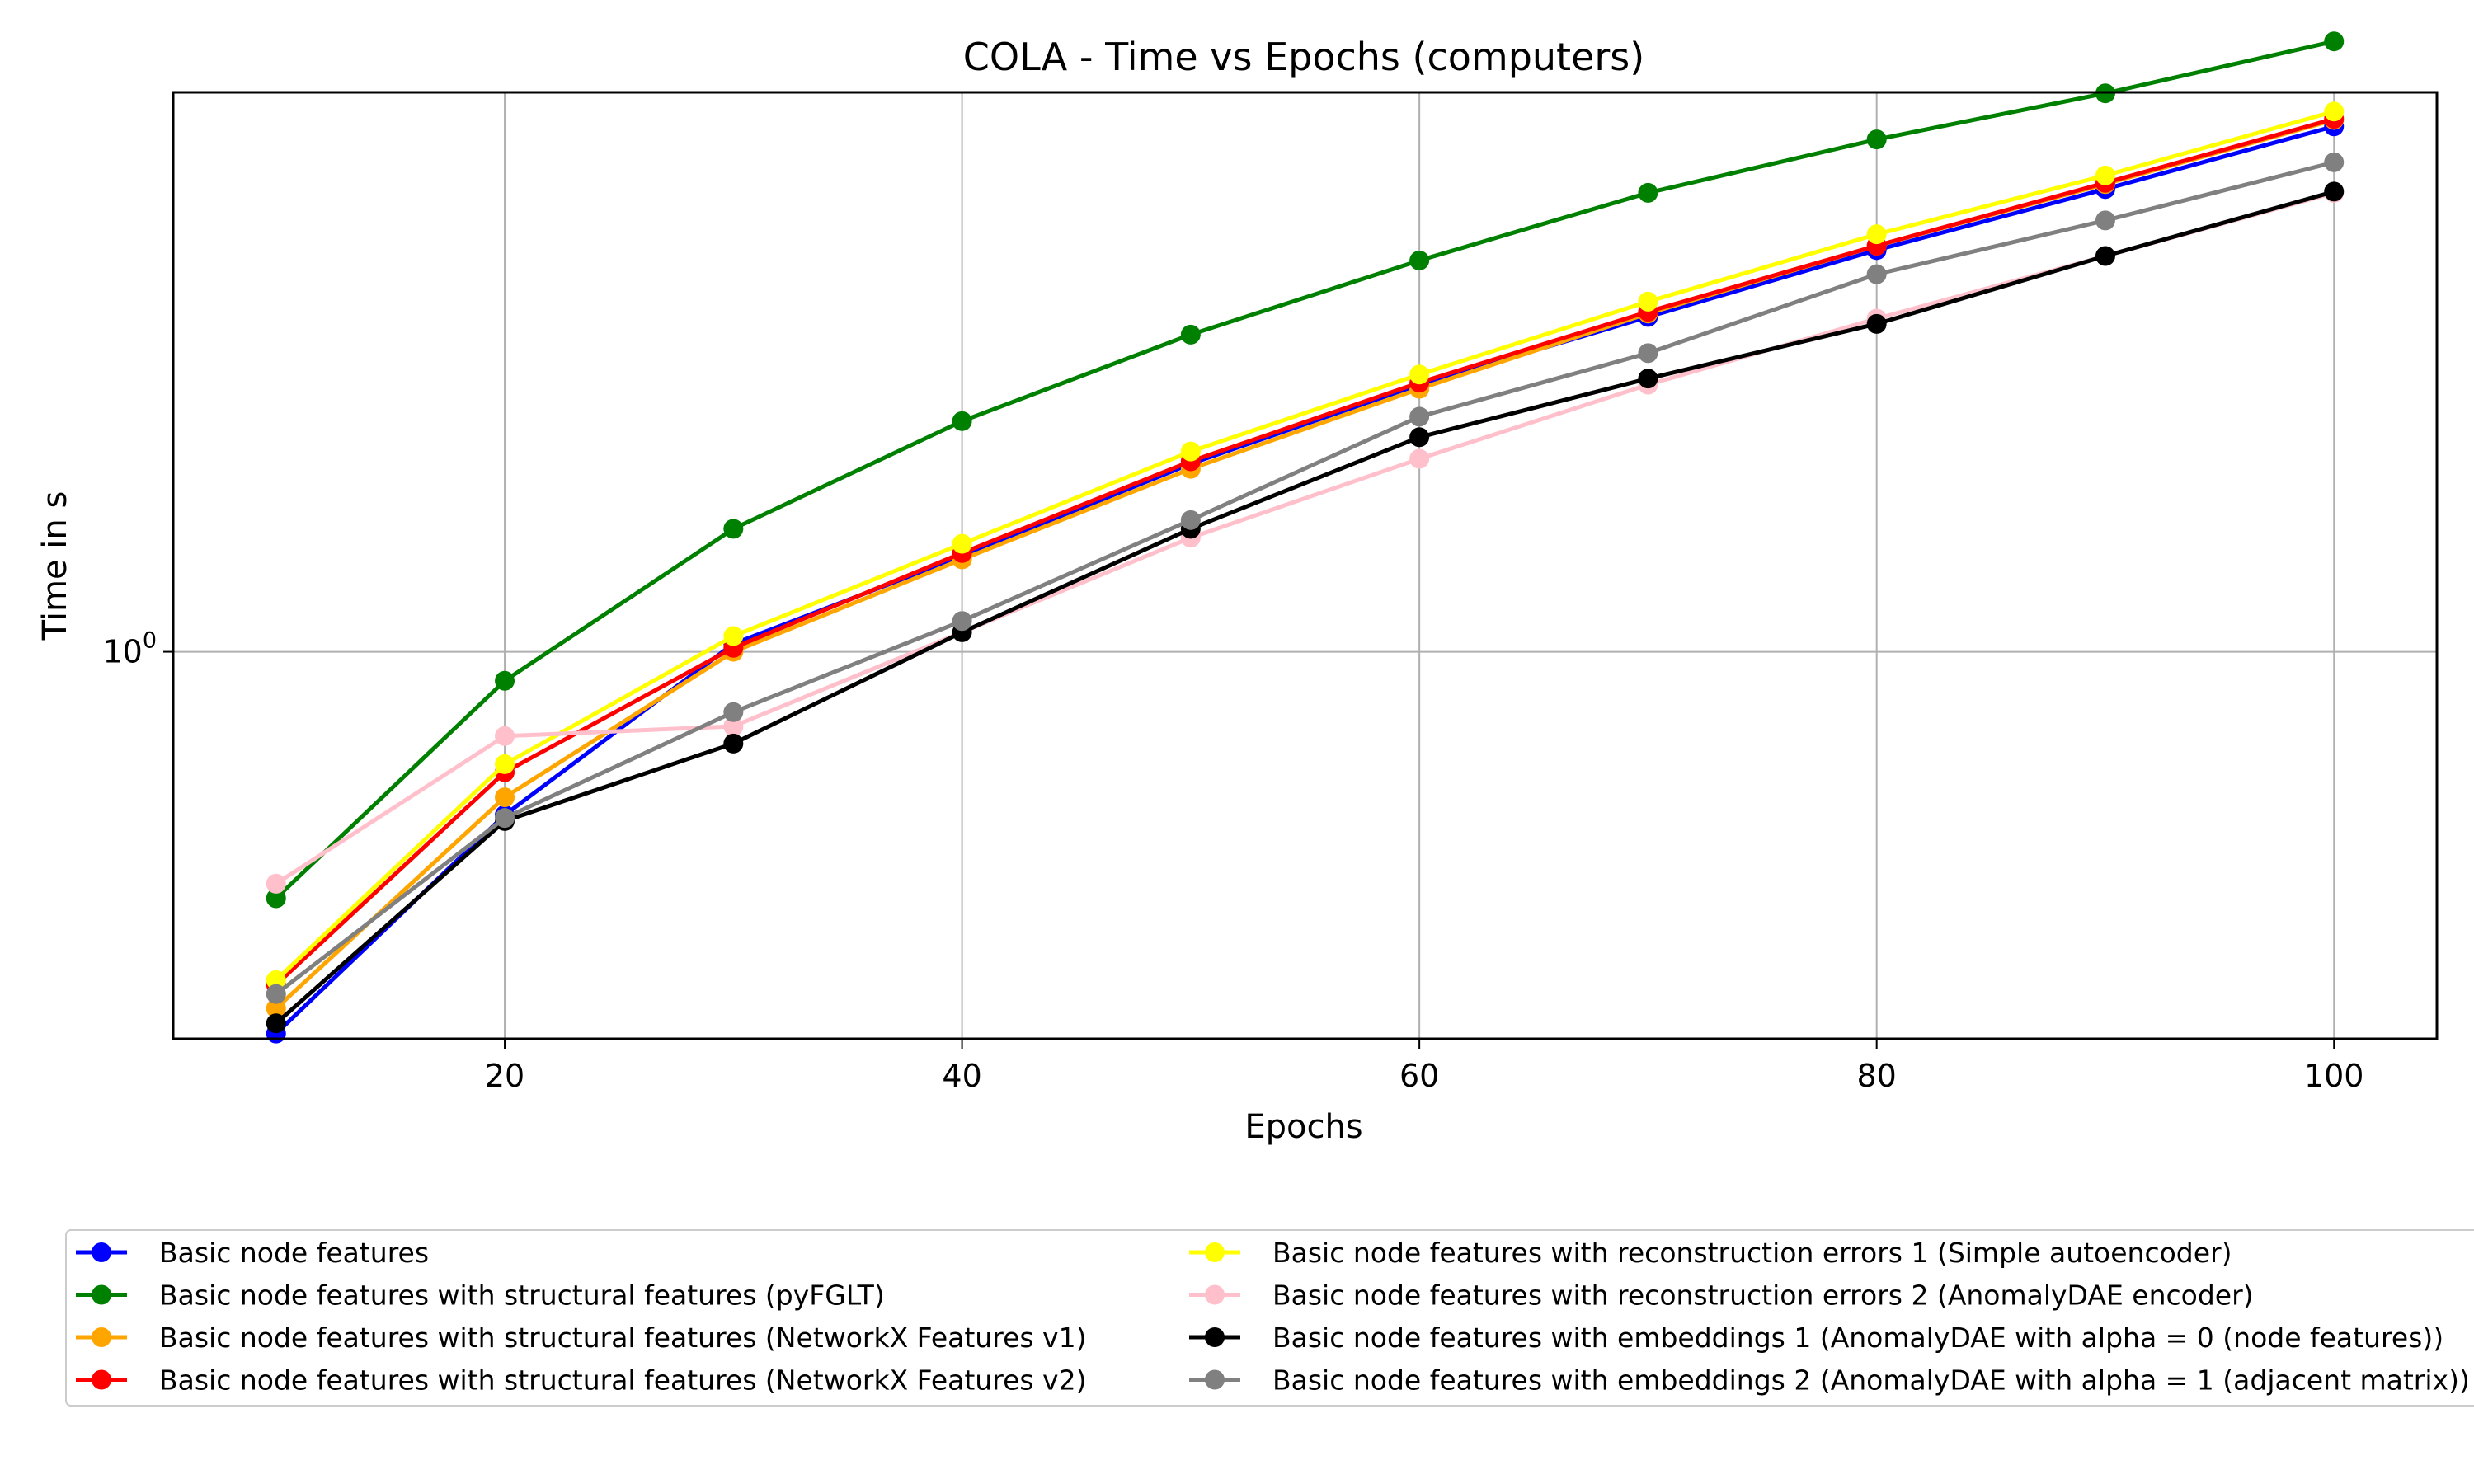  Describe the element at coordinates (2334, 1076) in the screenshot. I see `x-tick-label: 100` at that location.